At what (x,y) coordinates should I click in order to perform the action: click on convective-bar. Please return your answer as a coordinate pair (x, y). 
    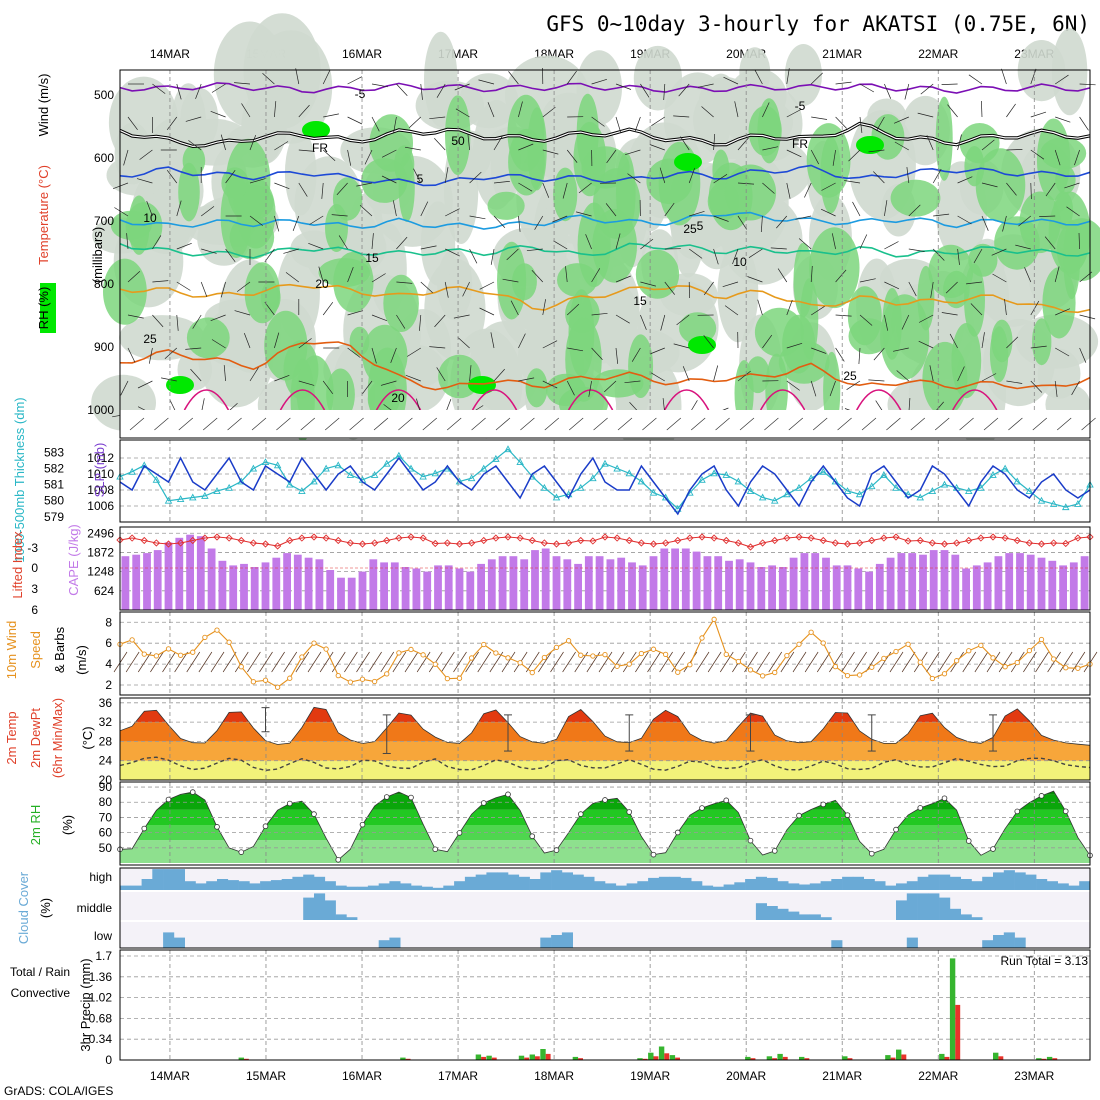
    Looking at the image, I should click on (774, 1059).